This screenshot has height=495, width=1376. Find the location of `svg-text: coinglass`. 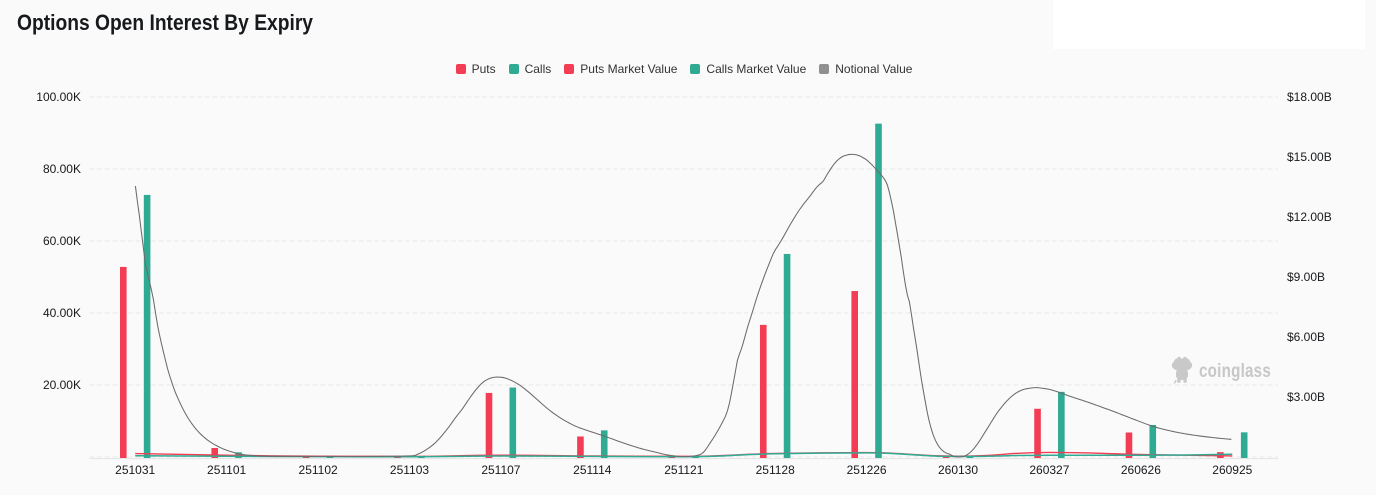

svg-text: coinglass is located at coordinates (1235, 371).